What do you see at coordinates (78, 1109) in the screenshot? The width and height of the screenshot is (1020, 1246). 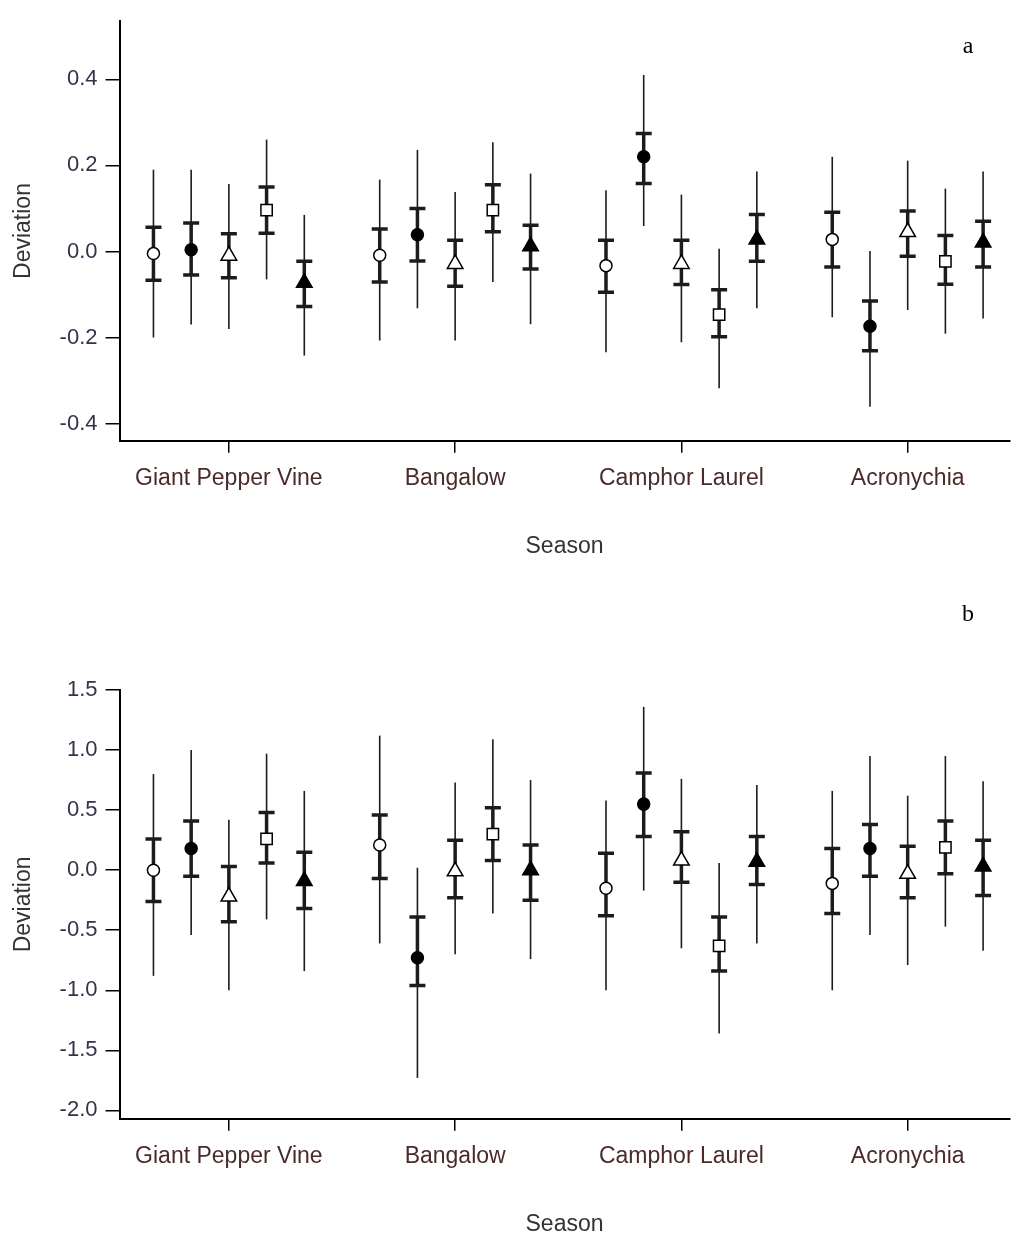 I see `y-tick-label: -2.0` at bounding box center [78, 1109].